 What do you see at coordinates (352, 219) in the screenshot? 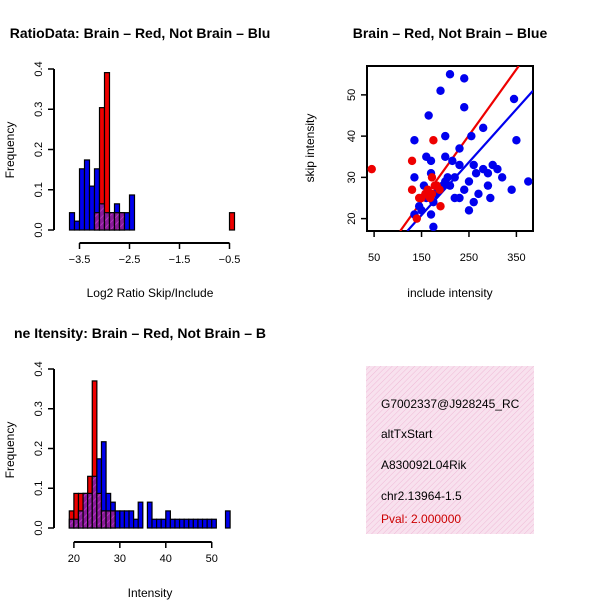
I see `scatter-y-tick-label: 20` at bounding box center [352, 219].